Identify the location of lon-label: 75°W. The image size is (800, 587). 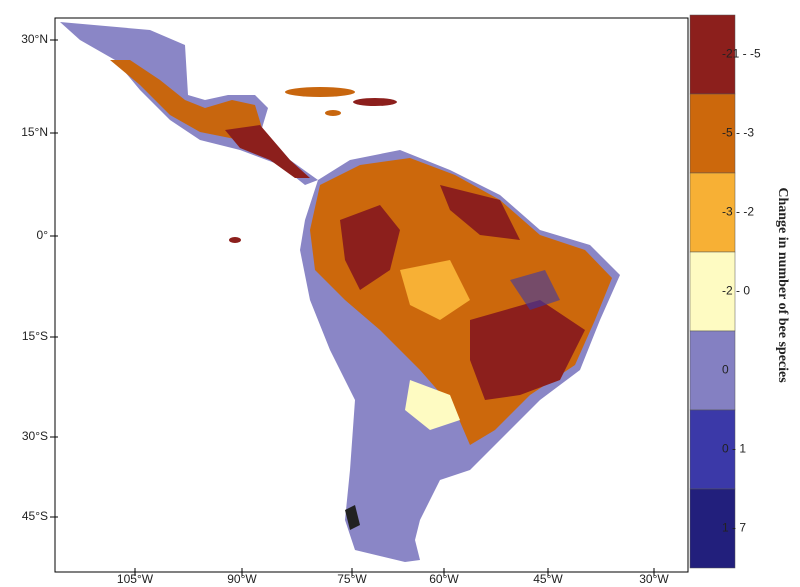
(352, 579).